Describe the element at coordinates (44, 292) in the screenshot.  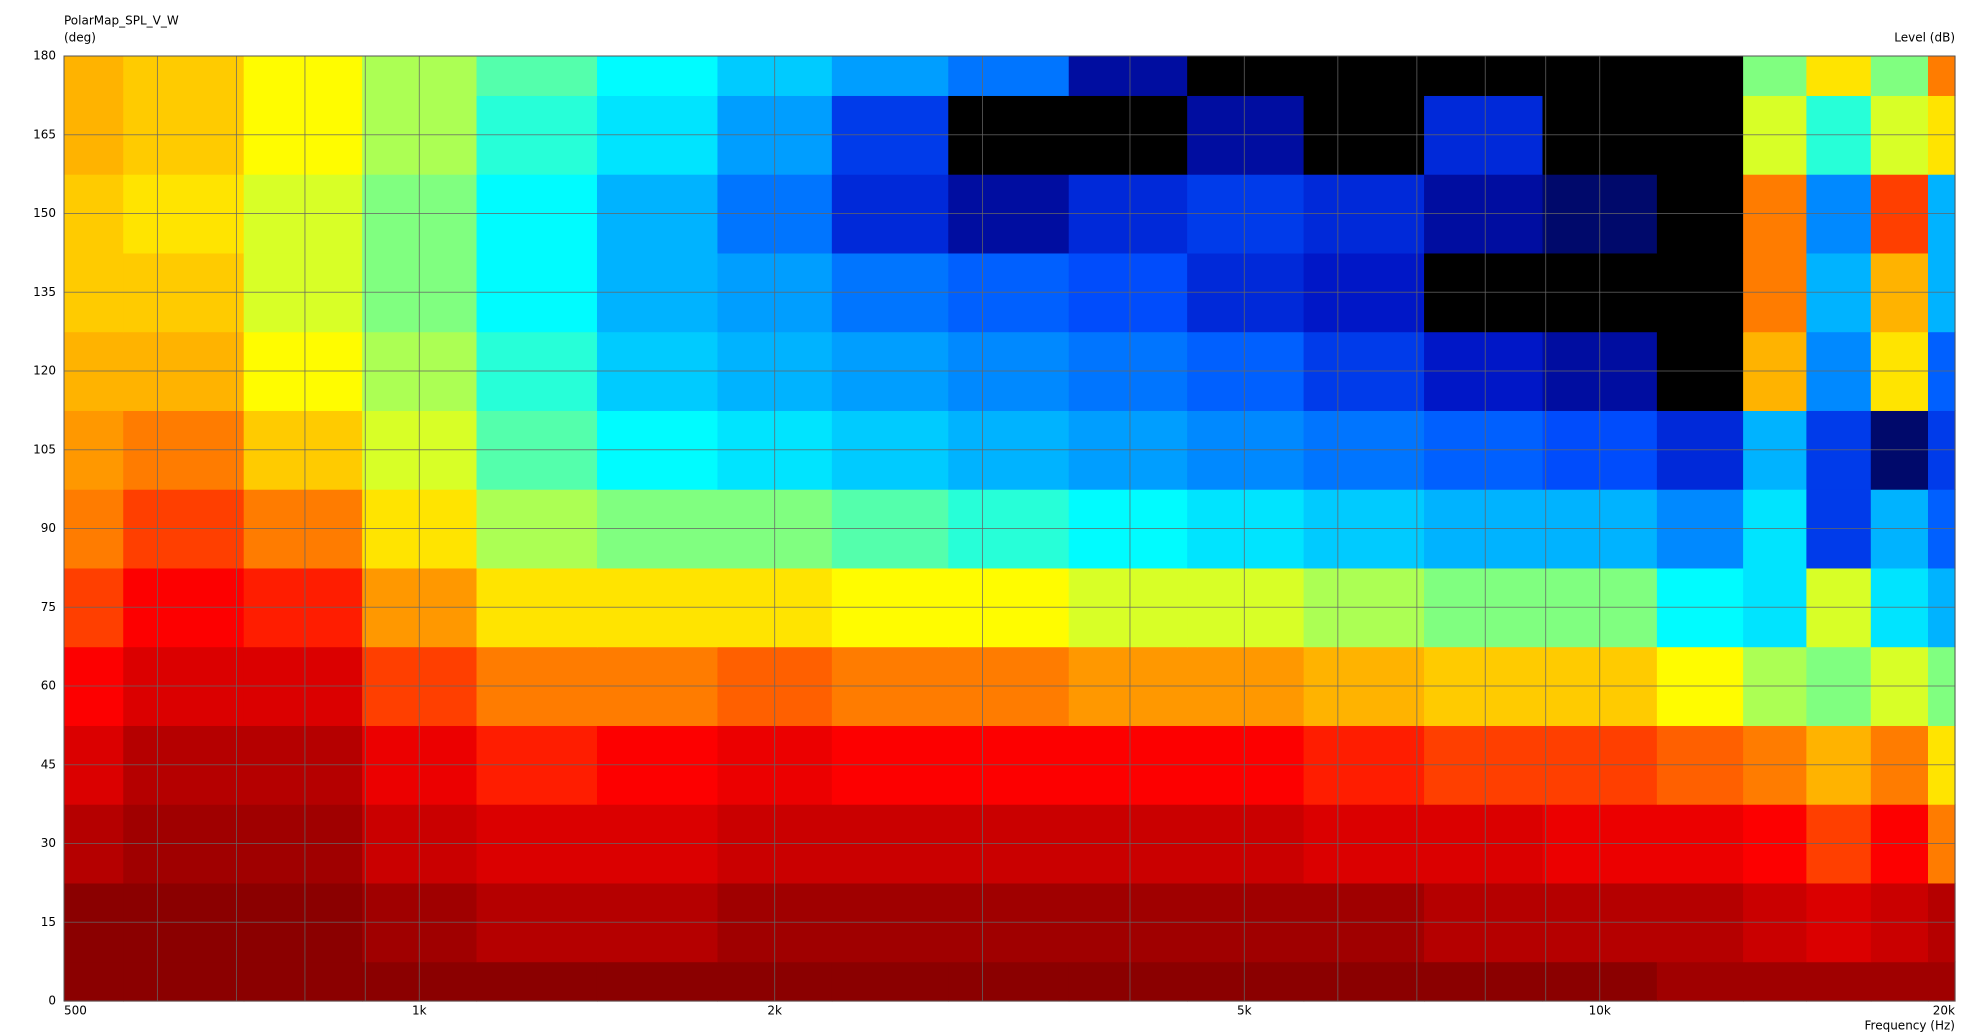
I see `y-tick-label: 135` at that location.